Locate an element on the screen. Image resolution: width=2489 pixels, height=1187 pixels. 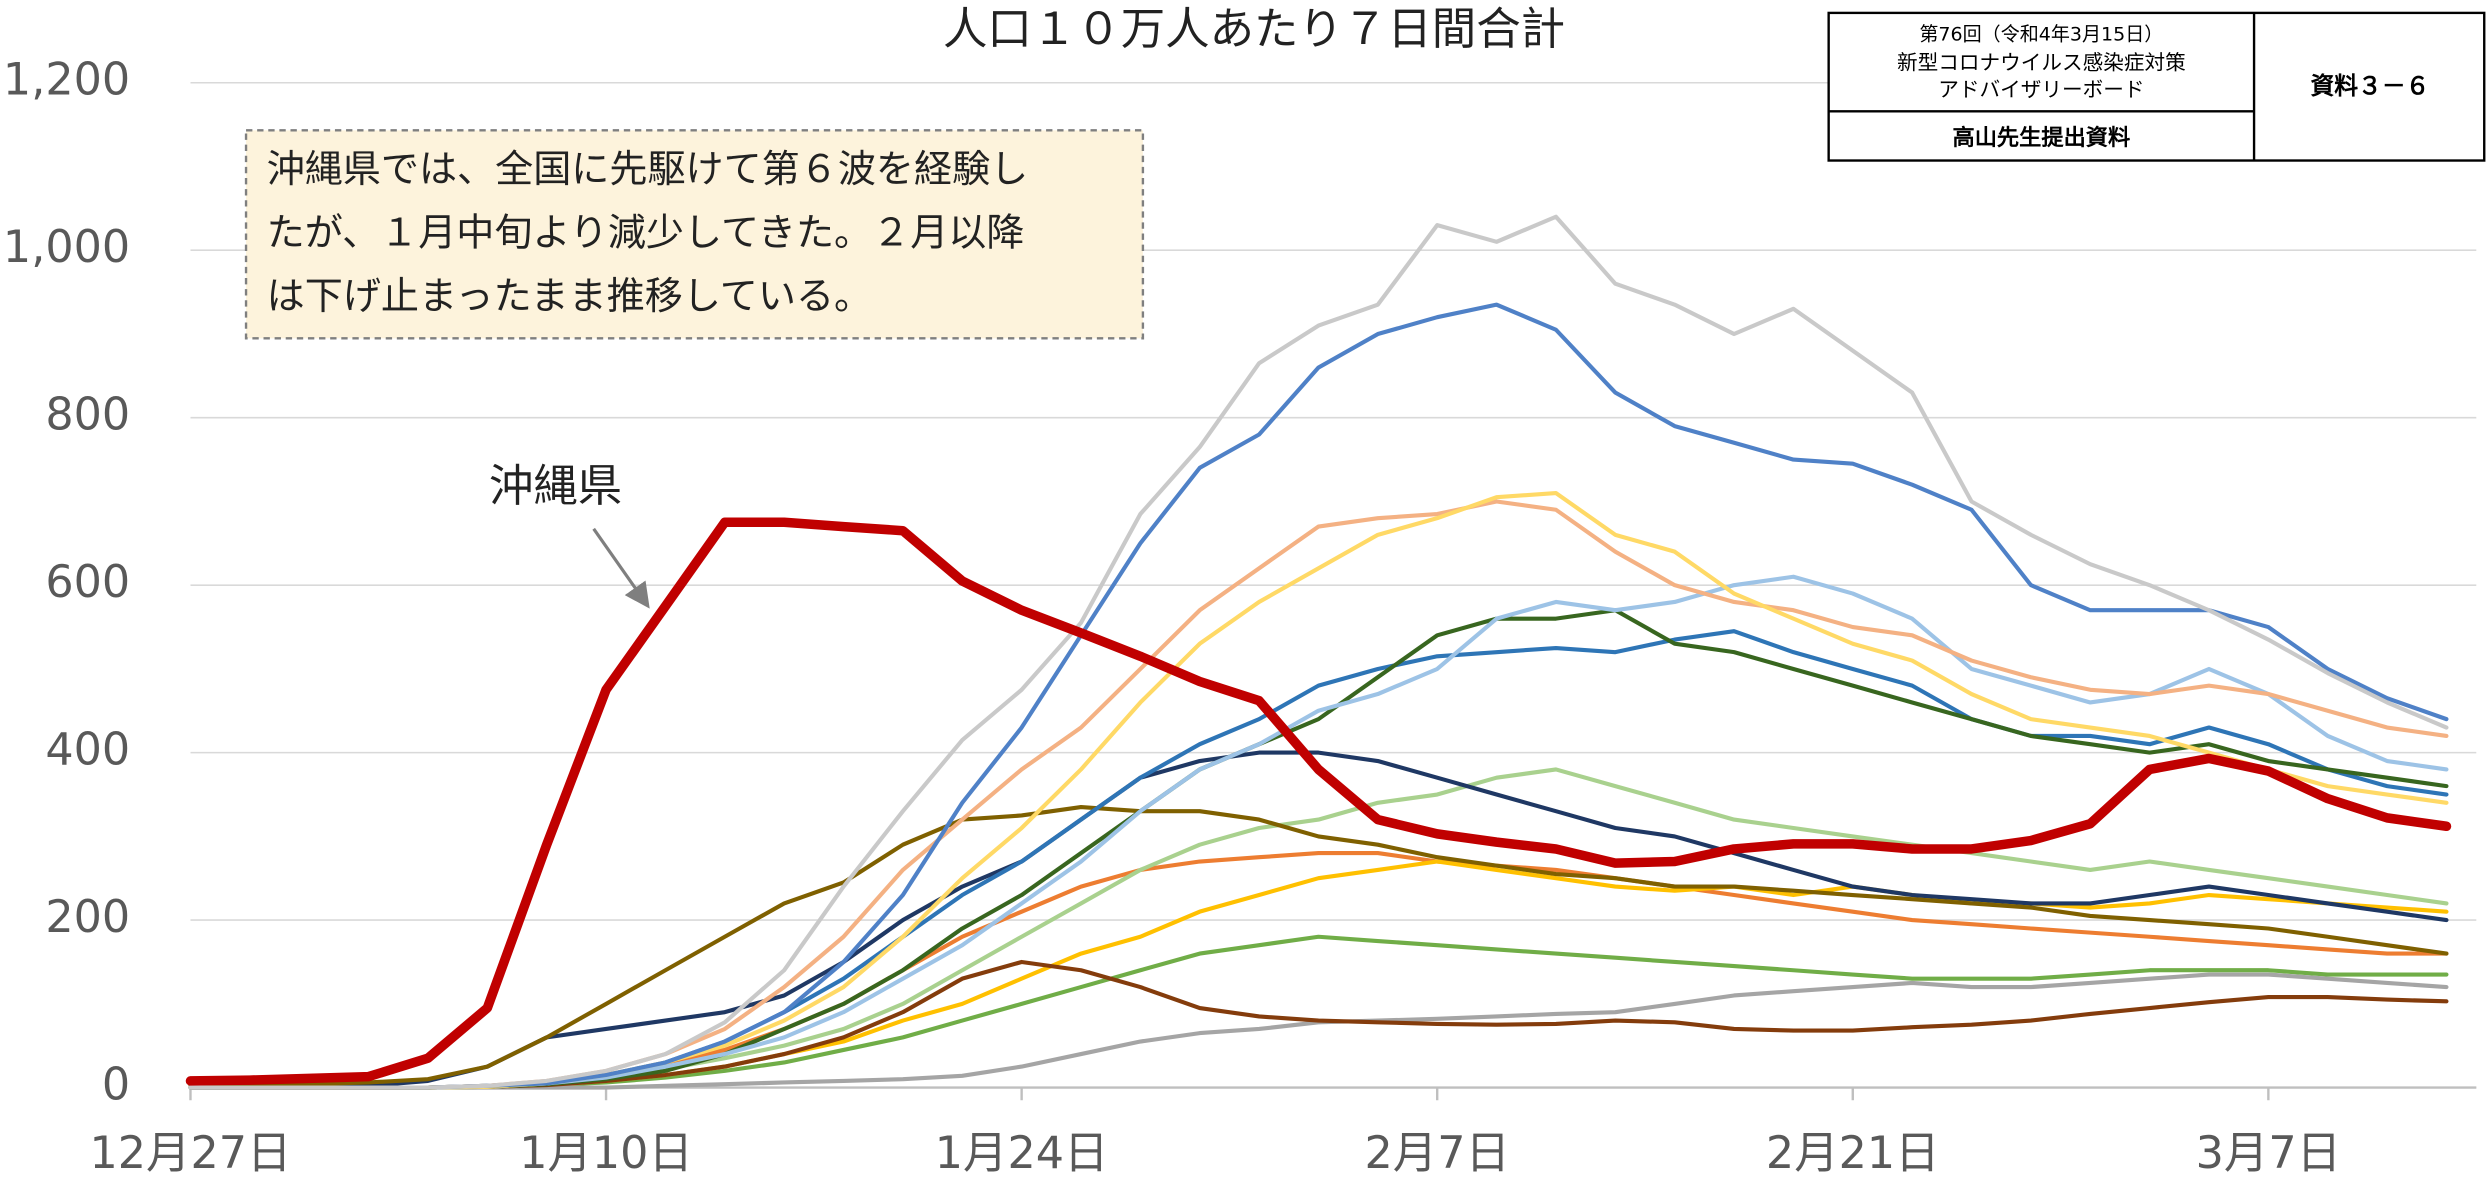
info-border is located at coordinates (2156, 86).